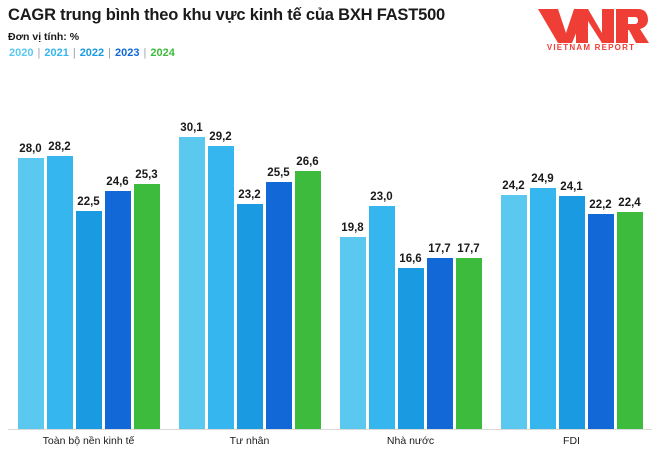 The image size is (660, 467). I want to click on bar-2020-Tư nhân: 30,1, so click(191, 264).